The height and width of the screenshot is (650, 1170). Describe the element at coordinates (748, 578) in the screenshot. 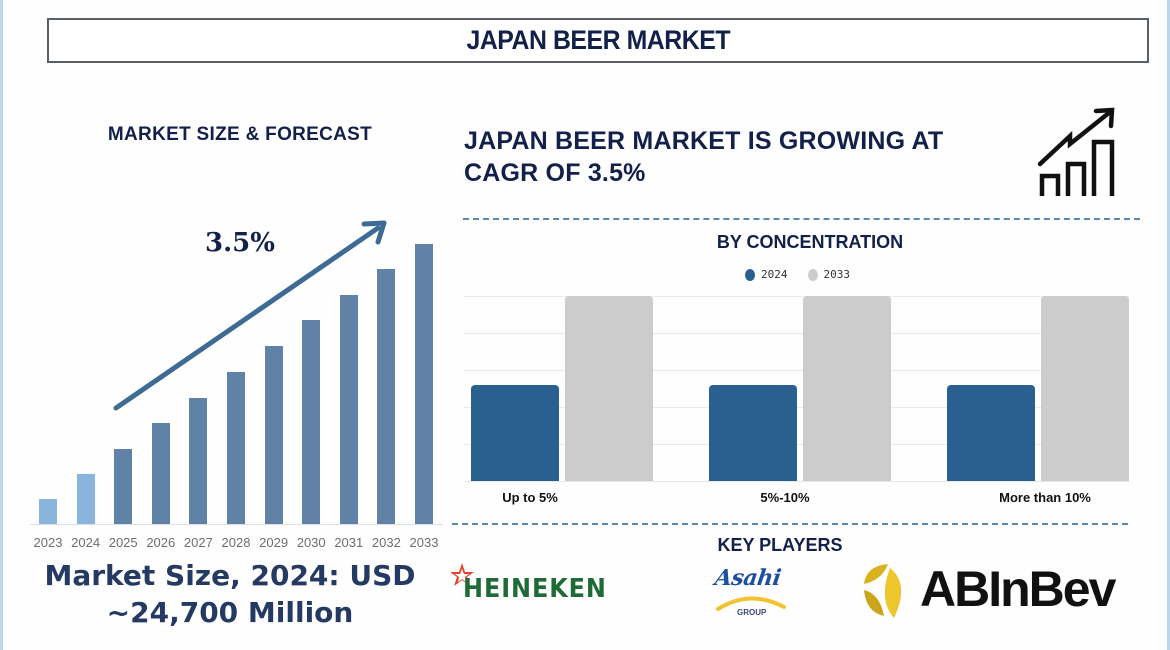

I see `asahi-wordmark: Asahi` at that location.